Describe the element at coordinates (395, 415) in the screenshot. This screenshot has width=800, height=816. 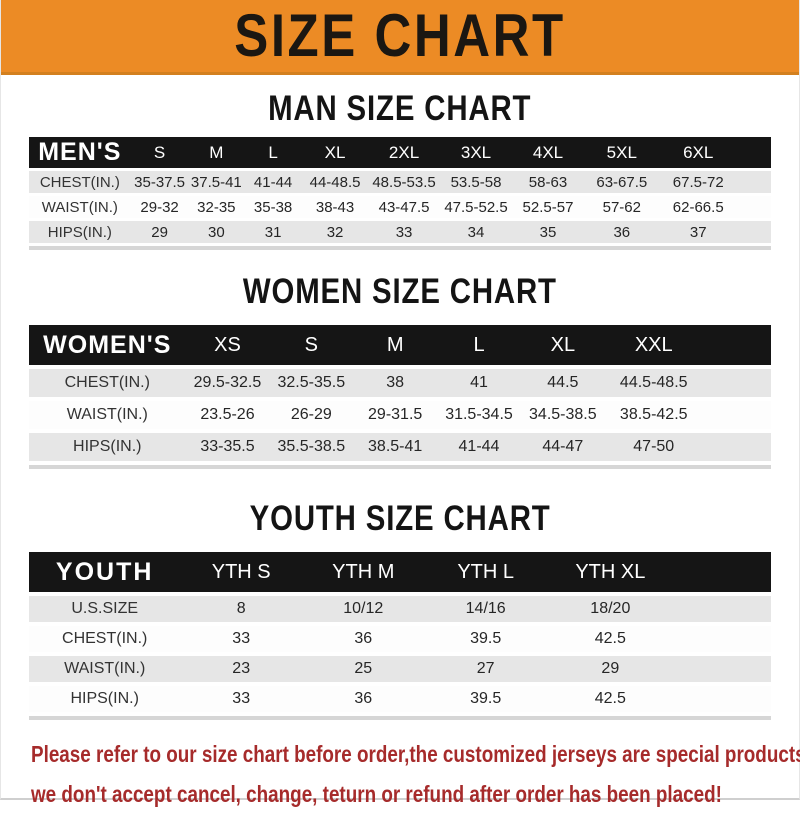
I see `size-value: 29-31.5` at that location.